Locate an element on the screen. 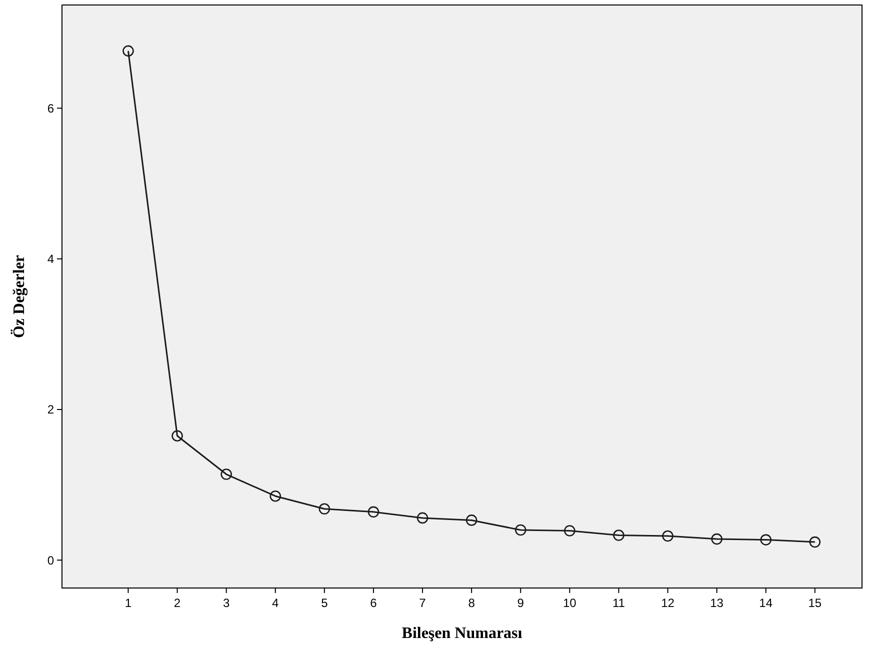 Image resolution: width=871 pixels, height=654 pixels. x-tick-label: 15 is located at coordinates (815, 603).